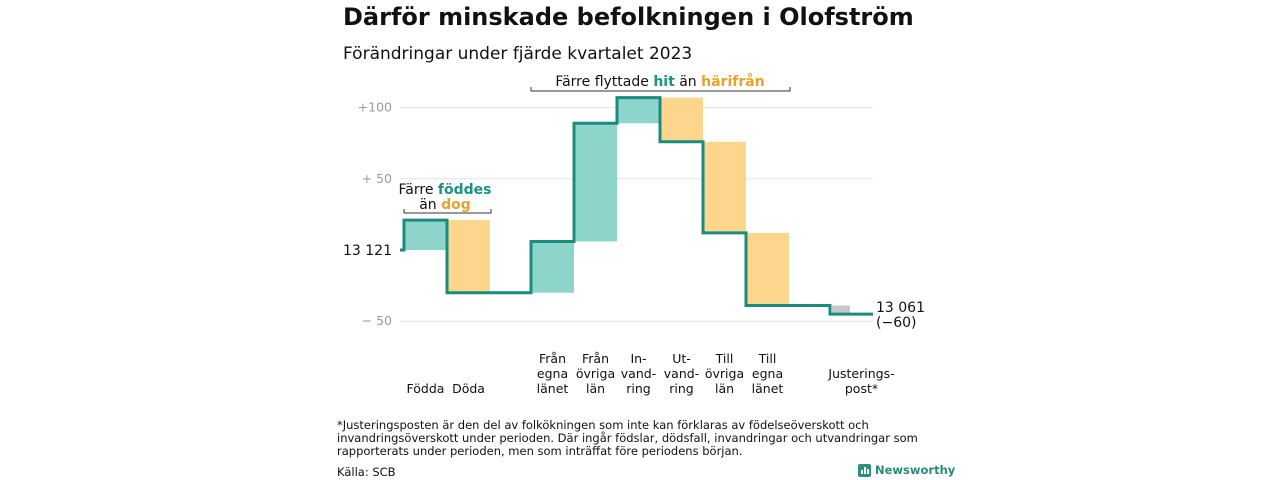  Describe the element at coordinates (445, 205) in the screenshot. I see `annotation-births: än dog` at that location.